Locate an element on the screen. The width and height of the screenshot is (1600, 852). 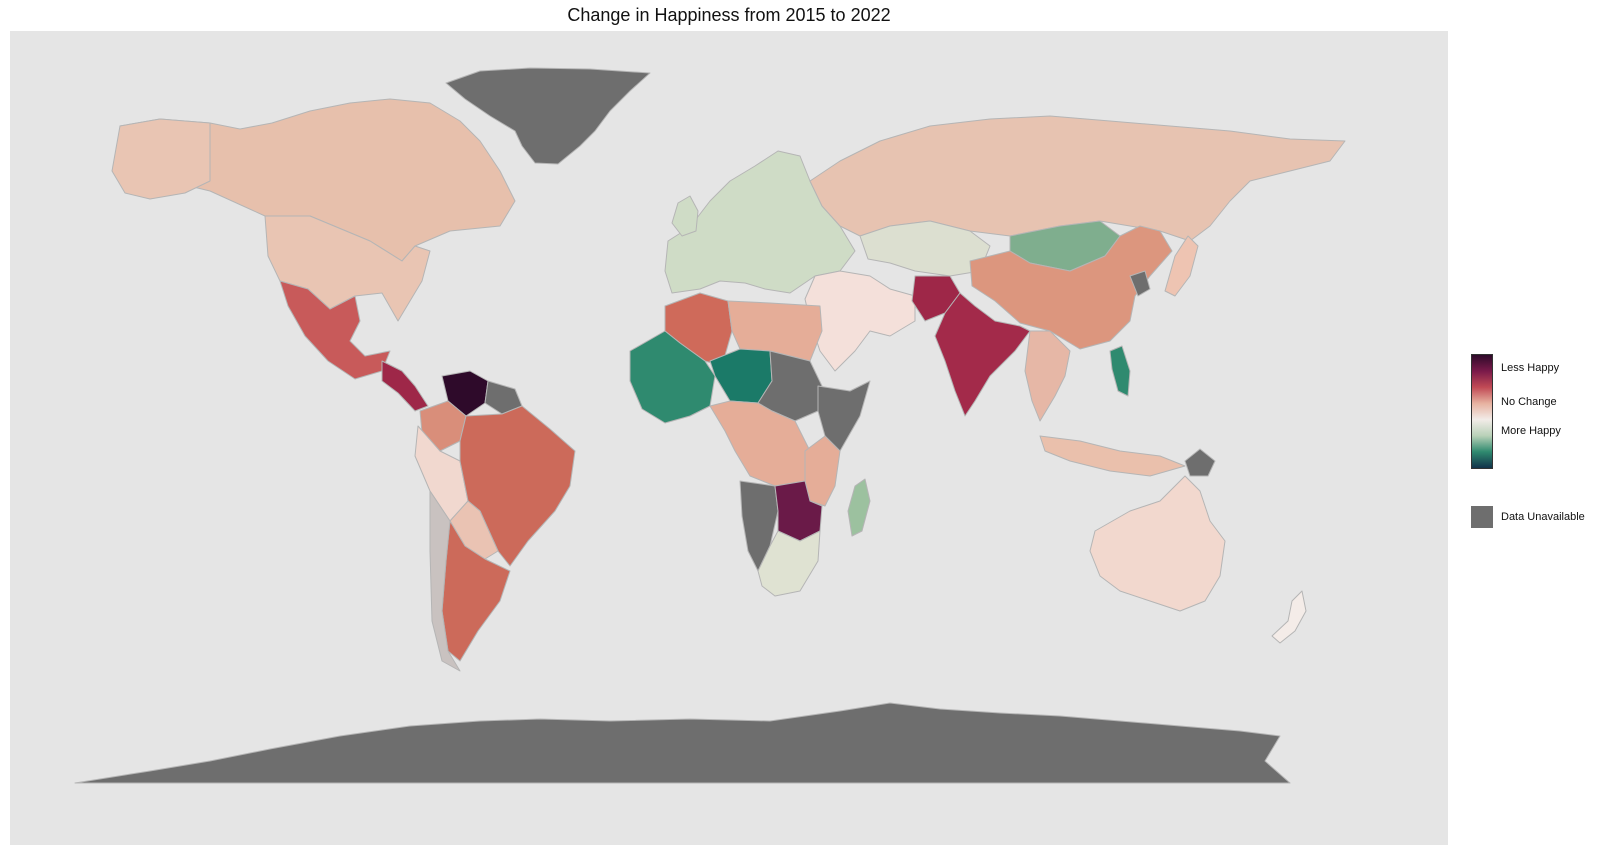
region-indonesia is located at coordinates (1112, 456).